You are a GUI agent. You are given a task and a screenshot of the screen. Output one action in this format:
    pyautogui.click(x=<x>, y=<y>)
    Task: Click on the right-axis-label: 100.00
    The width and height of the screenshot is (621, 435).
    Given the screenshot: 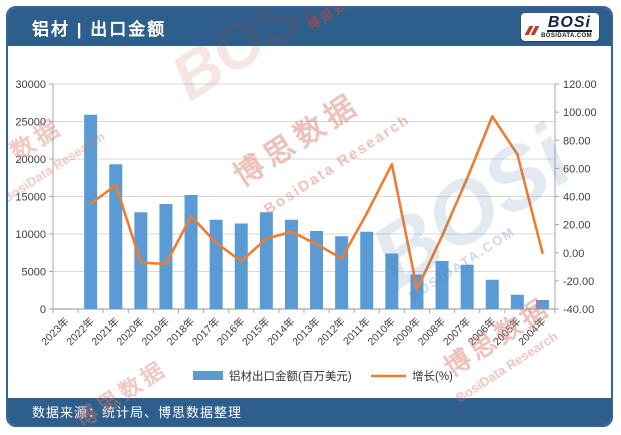 What is the action you would take?
    pyautogui.click(x=580, y=113)
    